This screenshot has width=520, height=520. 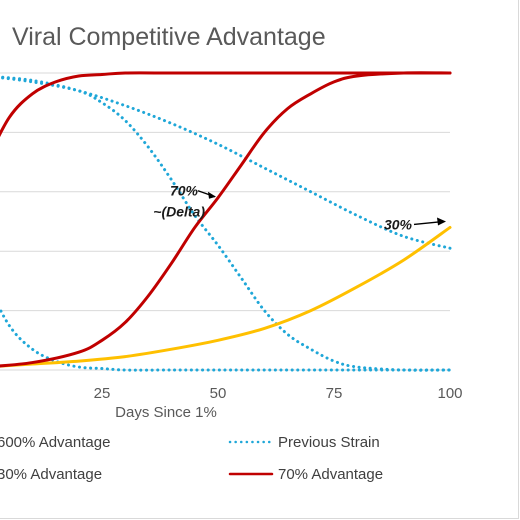 What do you see at coordinates (329, 442) in the screenshot?
I see `legend-label: Previous Strain` at bounding box center [329, 442].